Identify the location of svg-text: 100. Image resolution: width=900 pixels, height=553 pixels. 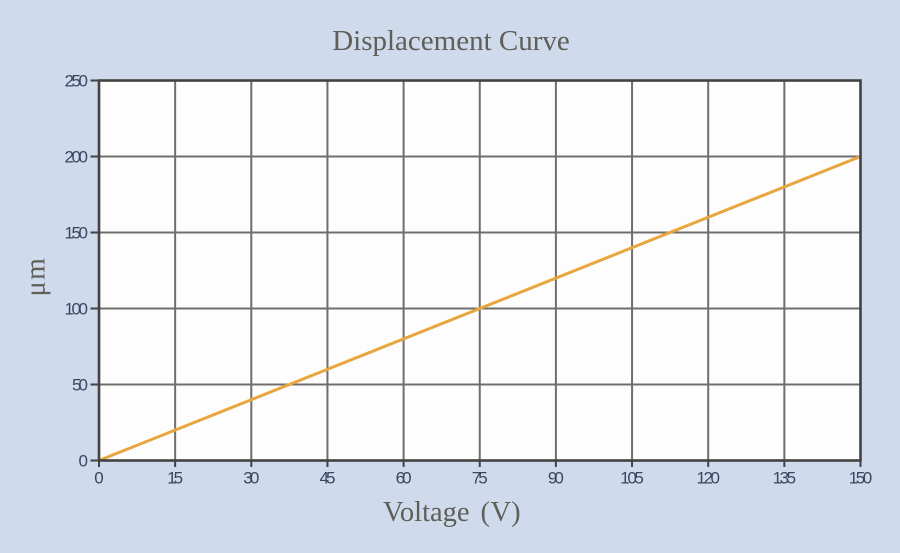
(77, 309).